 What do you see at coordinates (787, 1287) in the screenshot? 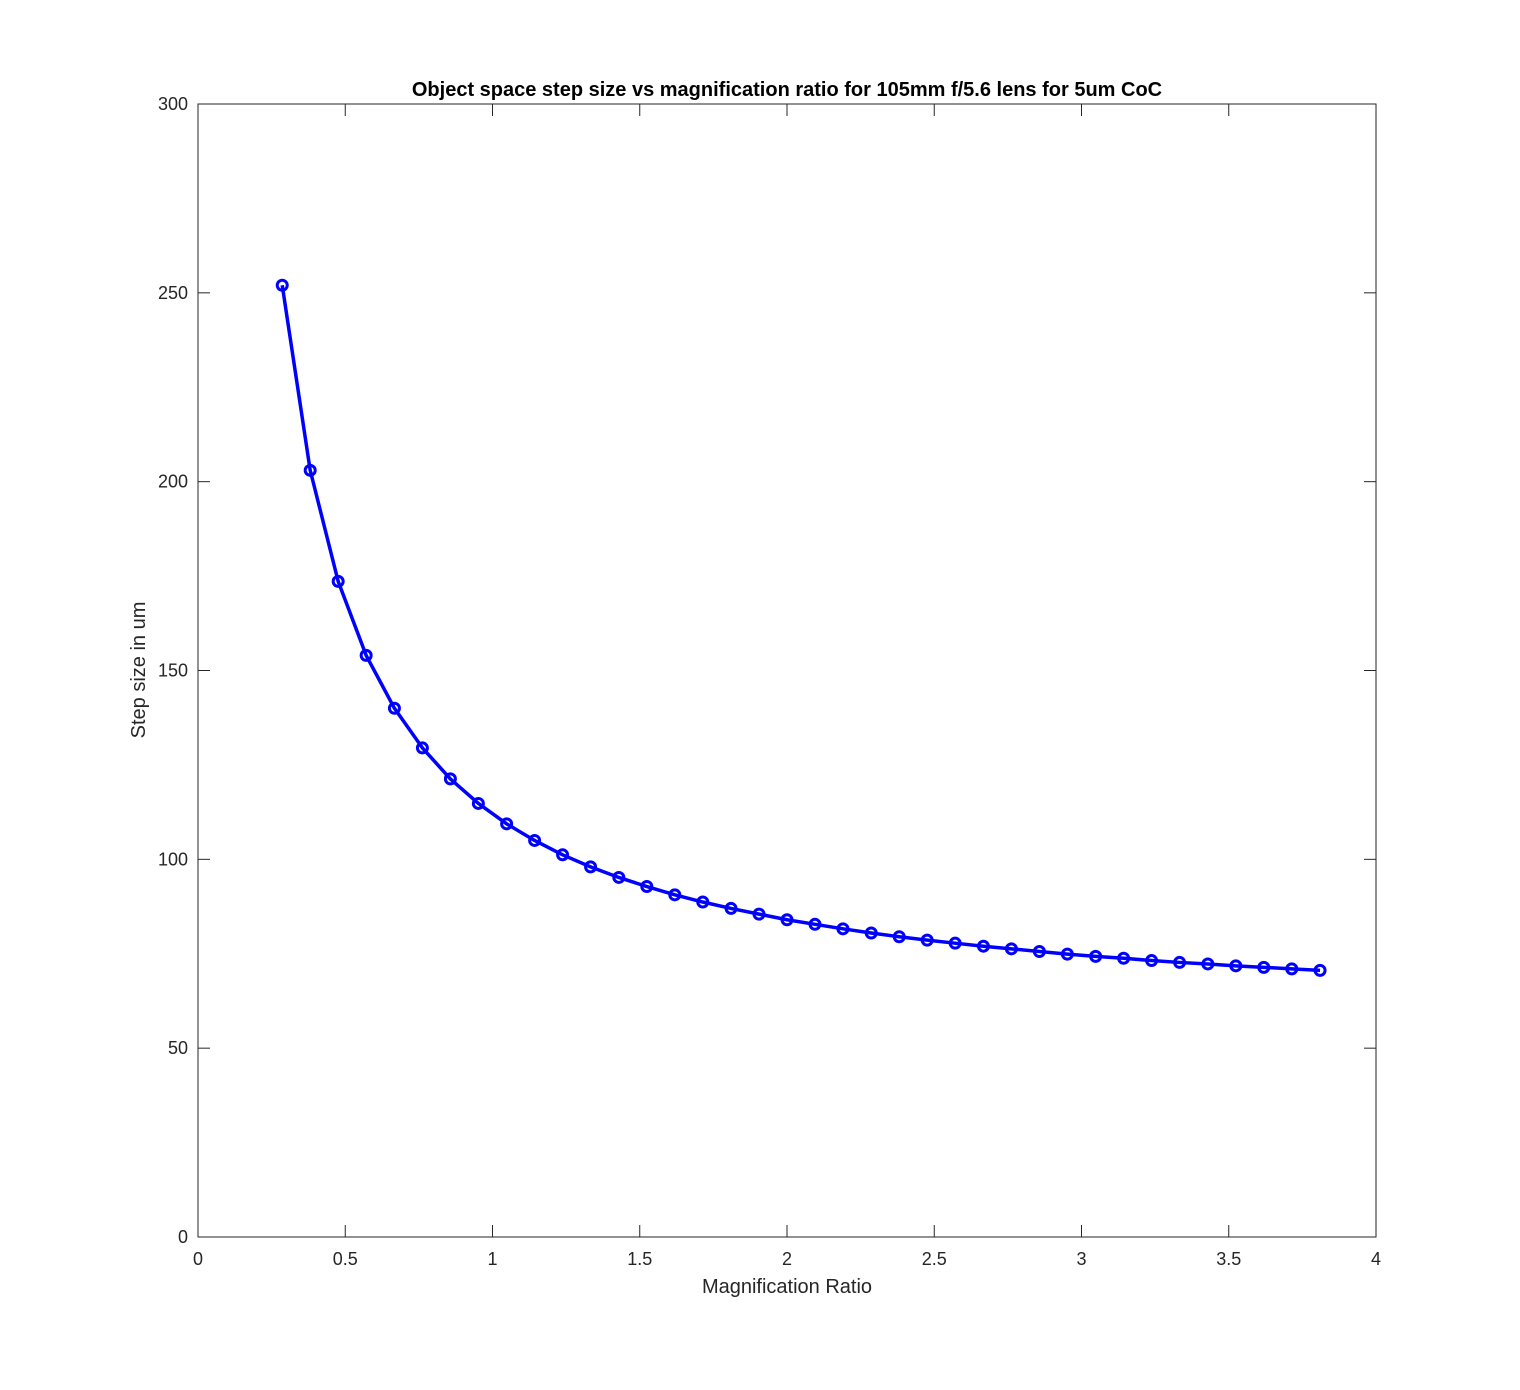
I see `x-axis-label: Magnification Ratio` at bounding box center [787, 1287].